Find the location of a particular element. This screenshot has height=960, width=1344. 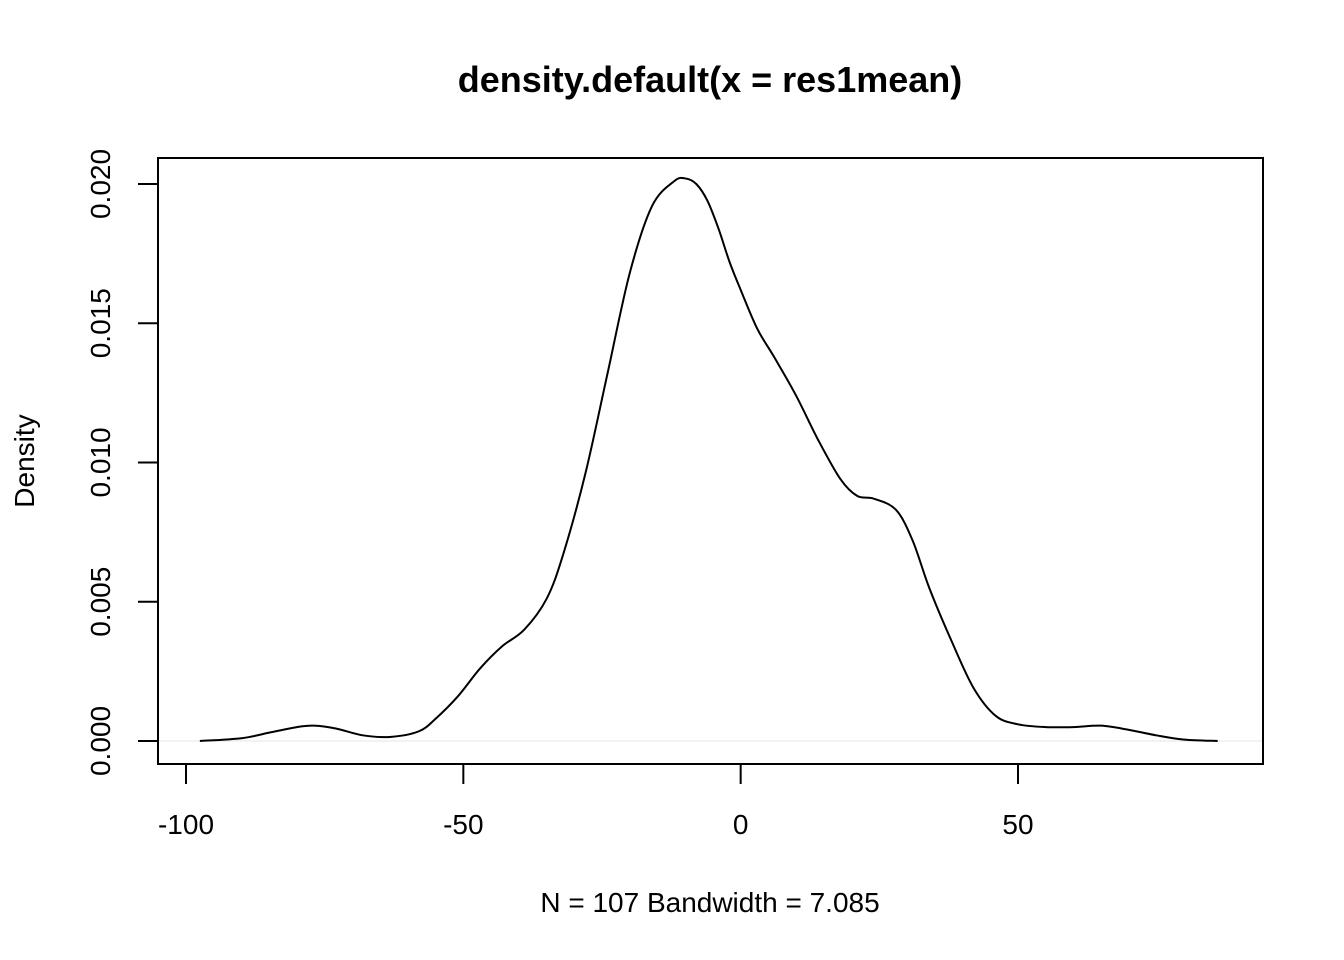

y-tick-label: 0.020 is located at coordinates (100, 184).